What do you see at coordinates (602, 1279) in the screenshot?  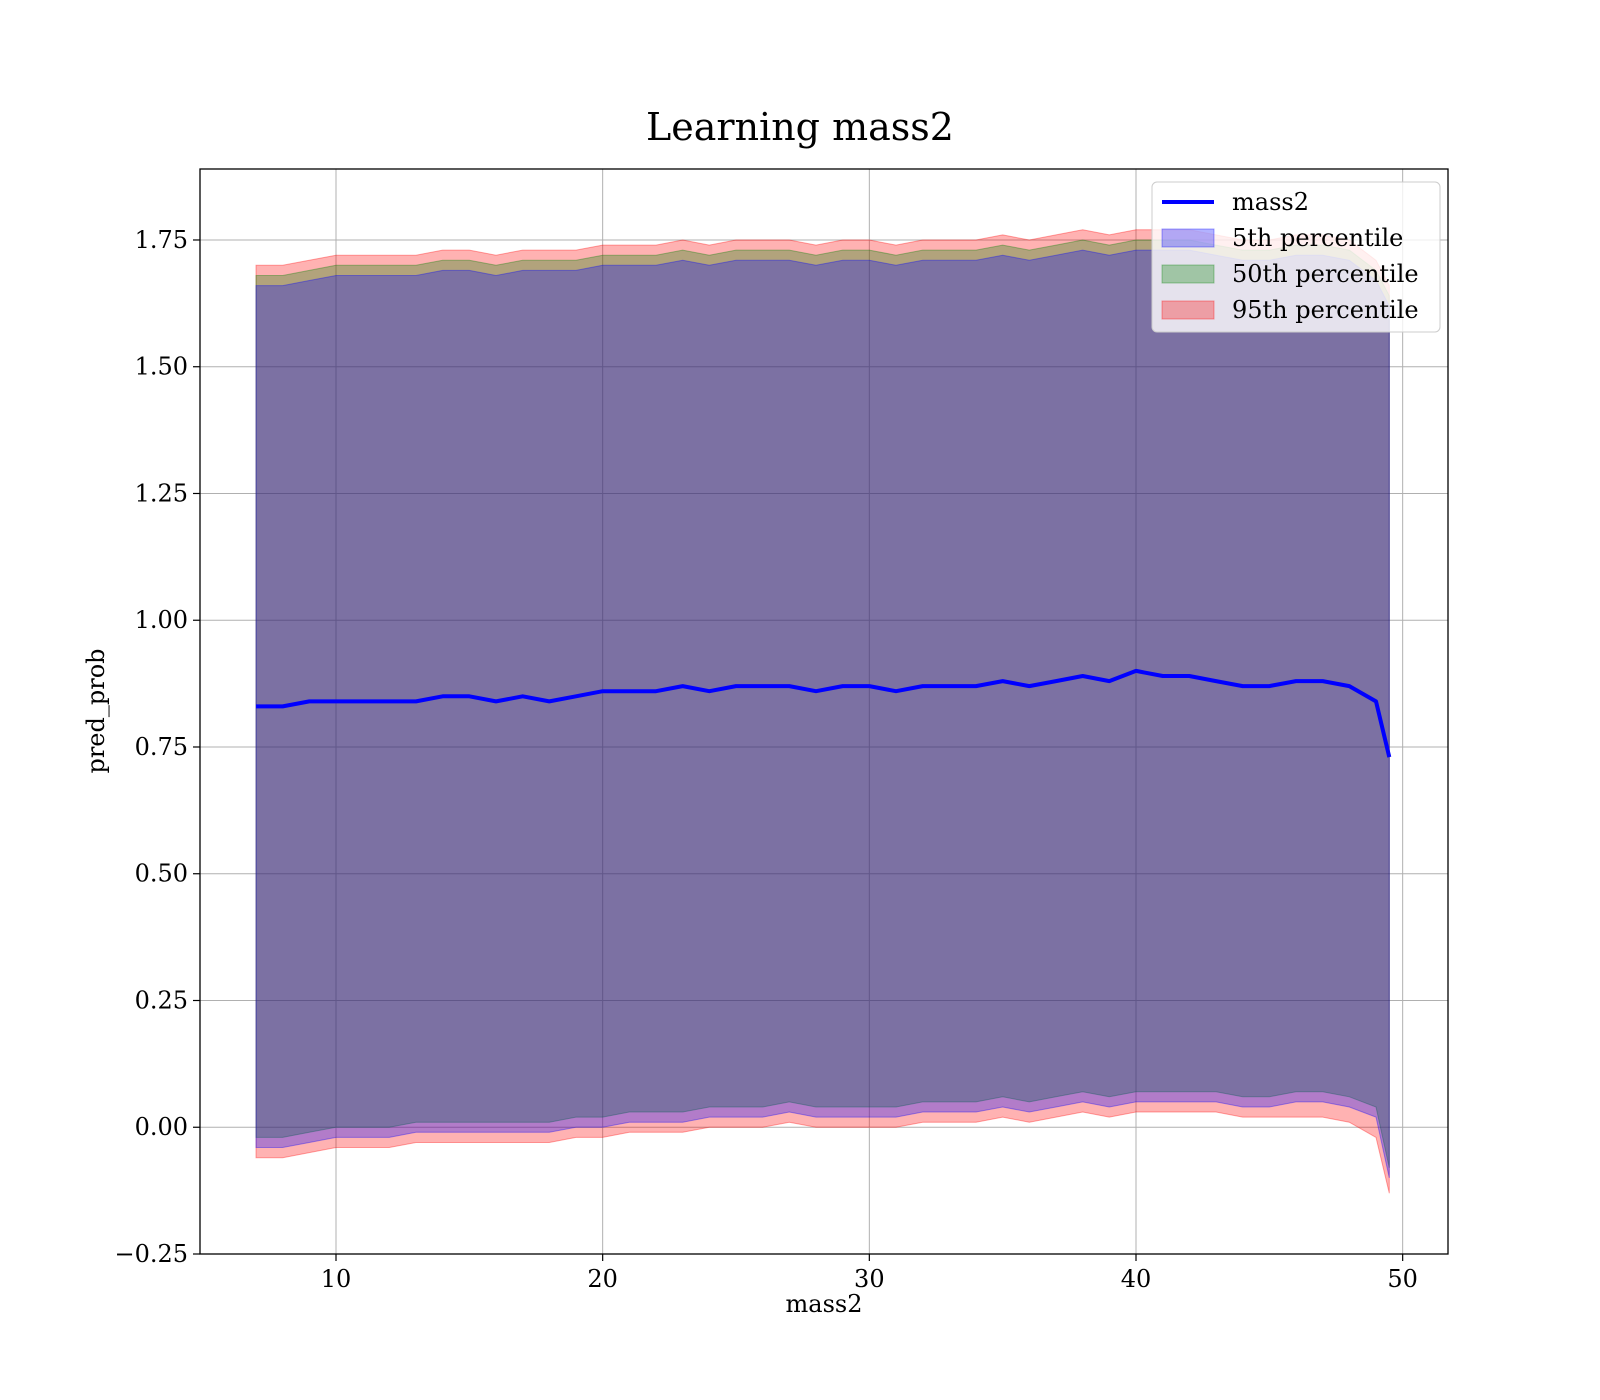 I see `x-tick-label: 20` at bounding box center [602, 1279].